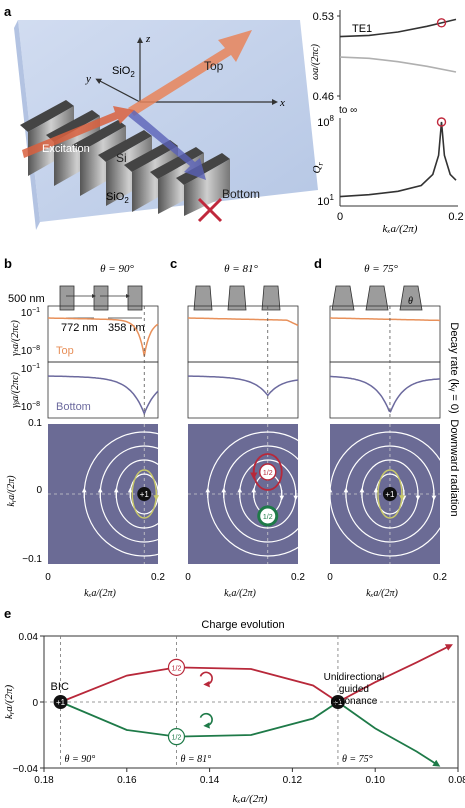 The width and height of the screenshot is (465, 808). What do you see at coordinates (325, 121) in the screenshot?
I see `q-ytick-top: 108` at bounding box center [325, 121].